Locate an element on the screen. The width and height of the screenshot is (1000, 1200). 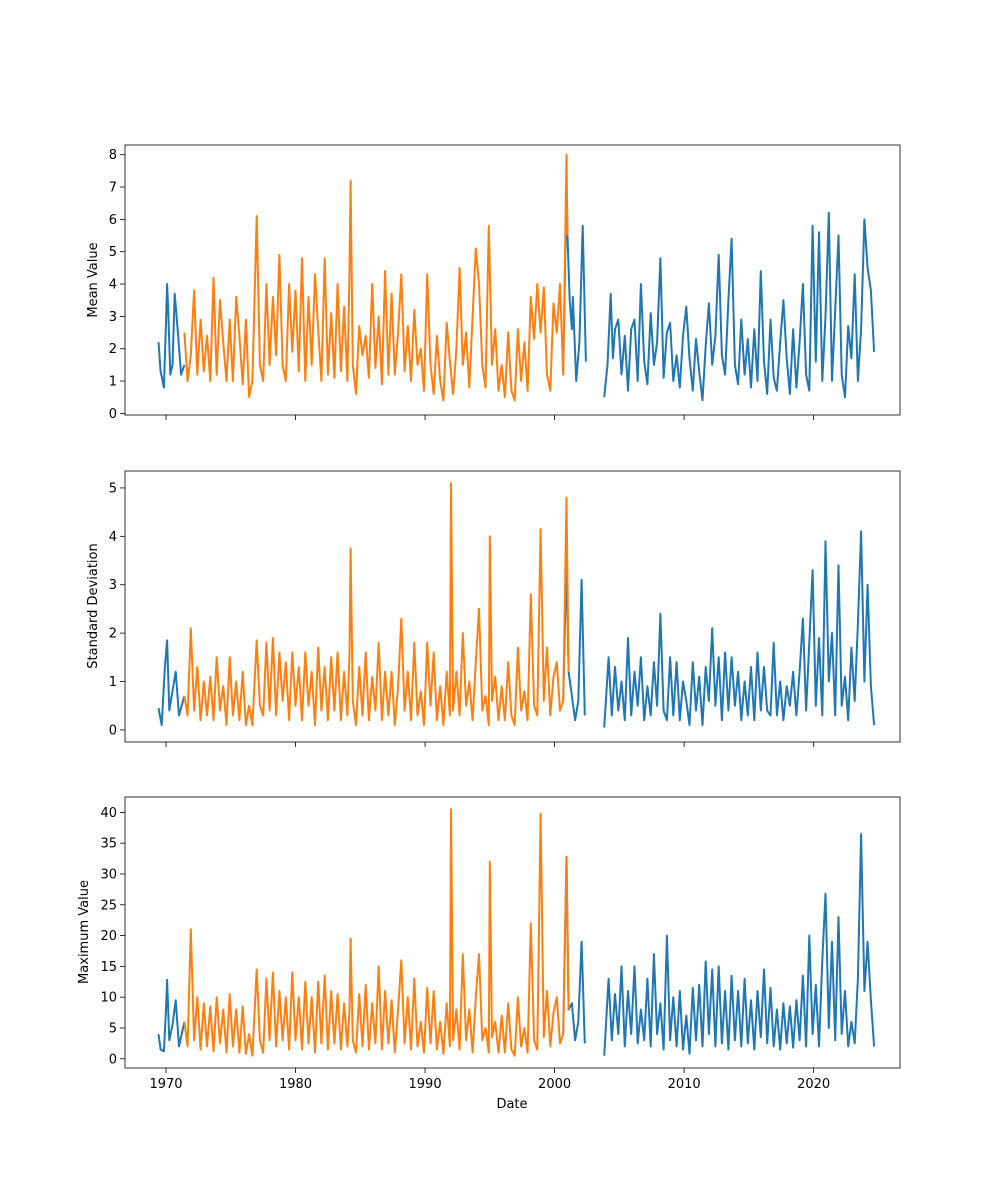
mean-value-y-tick-label: 4 is located at coordinates (113, 285).